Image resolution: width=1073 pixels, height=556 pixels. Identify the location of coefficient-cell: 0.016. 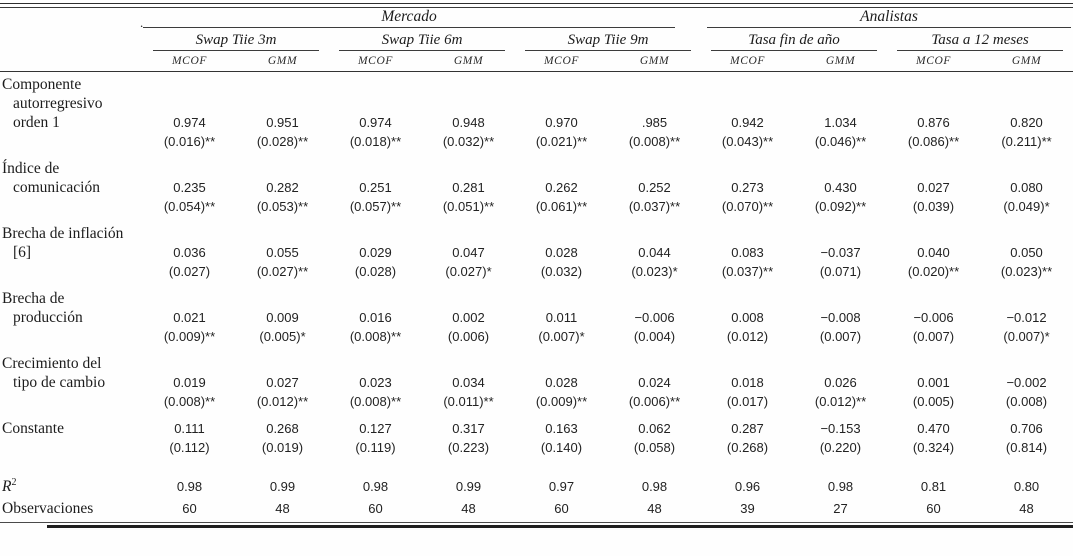
(375, 317).